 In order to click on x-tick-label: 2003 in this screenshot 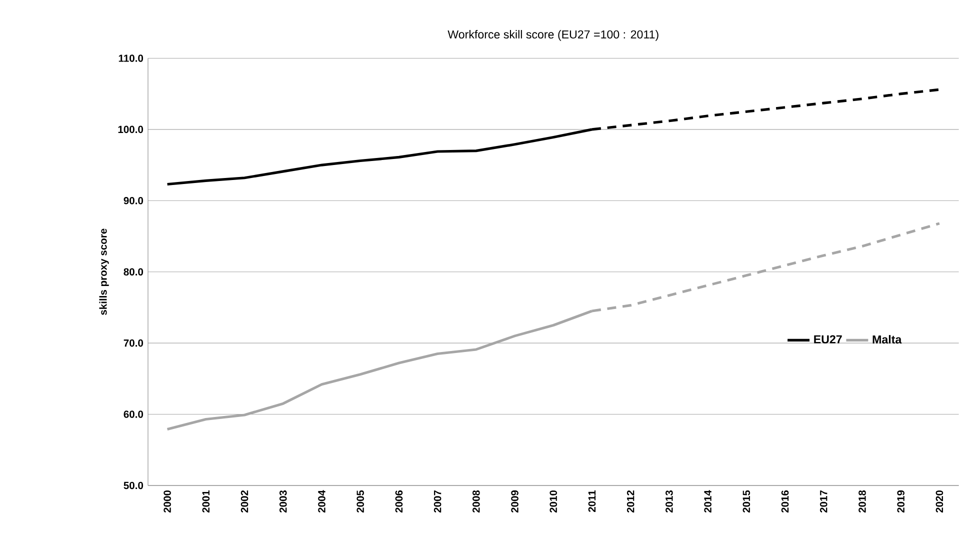, I will do `click(283, 501)`.